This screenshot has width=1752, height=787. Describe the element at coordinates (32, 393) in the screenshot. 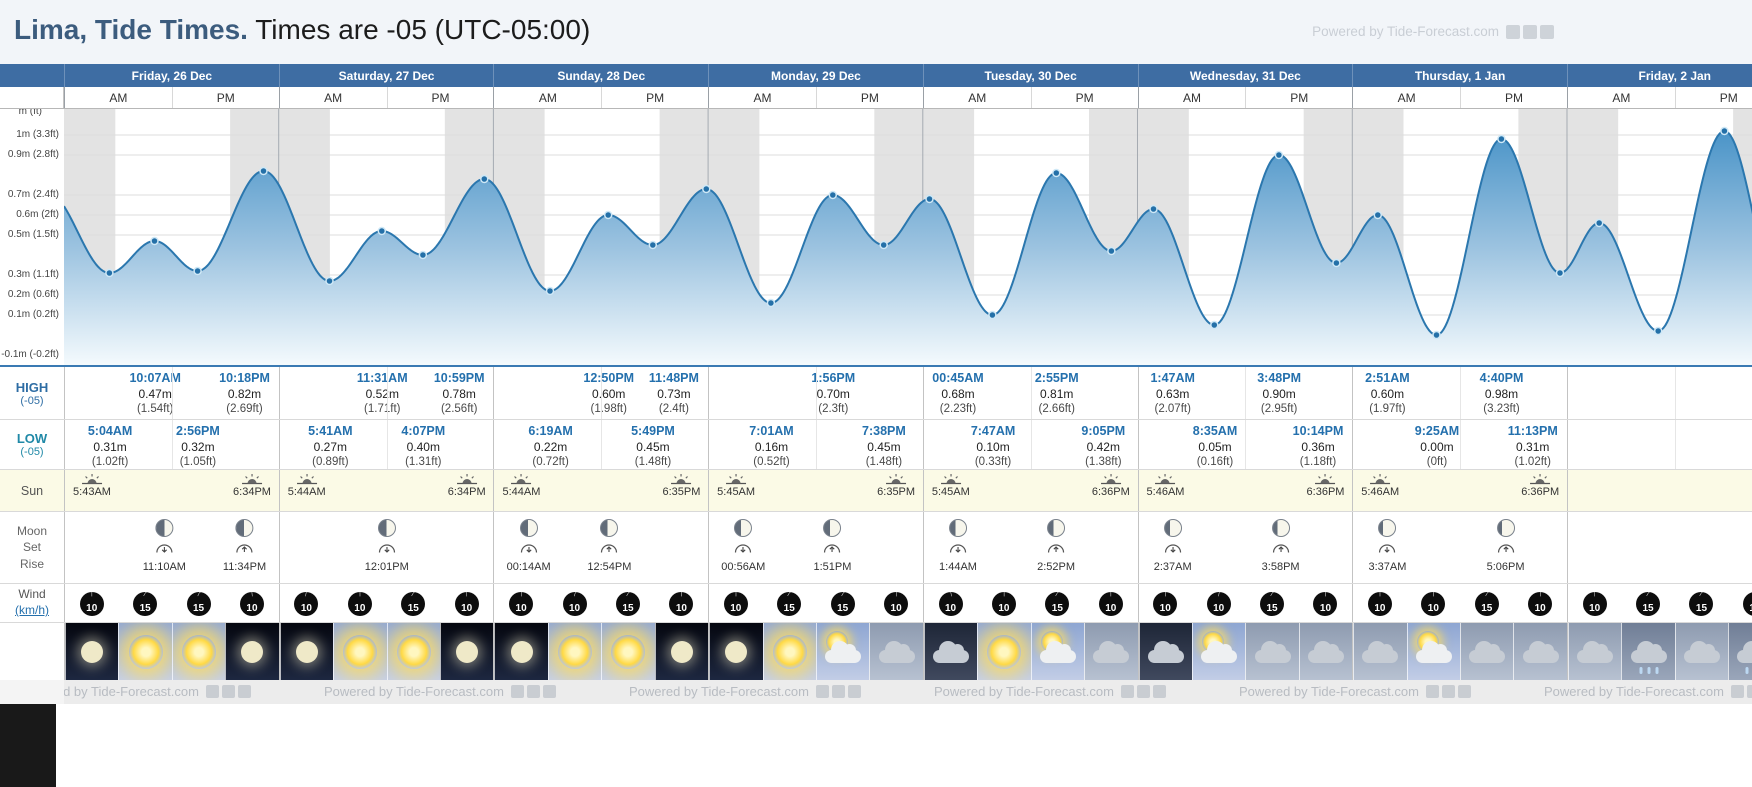

I see `high-row-label: HIGH (-05)` at that location.